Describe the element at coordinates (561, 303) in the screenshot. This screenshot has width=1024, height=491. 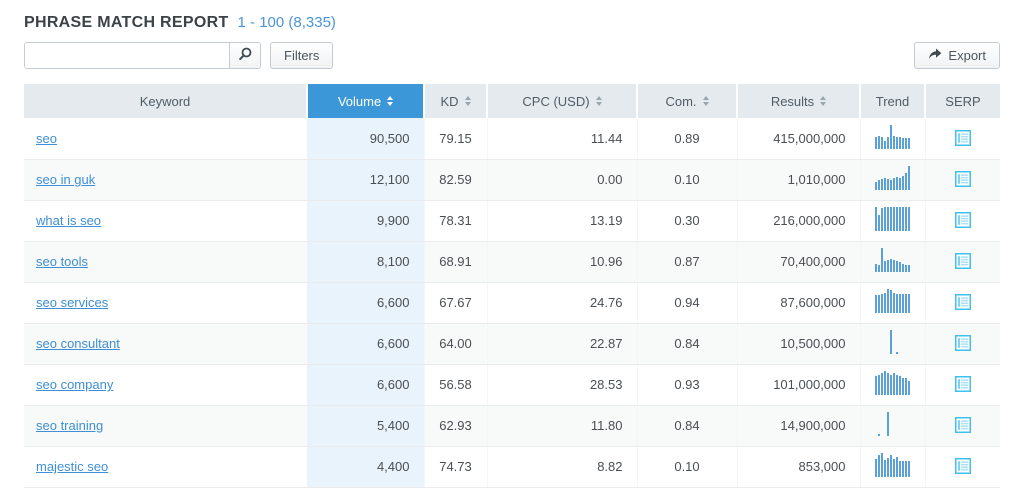
I see `cpc-cell: 24.76` at that location.